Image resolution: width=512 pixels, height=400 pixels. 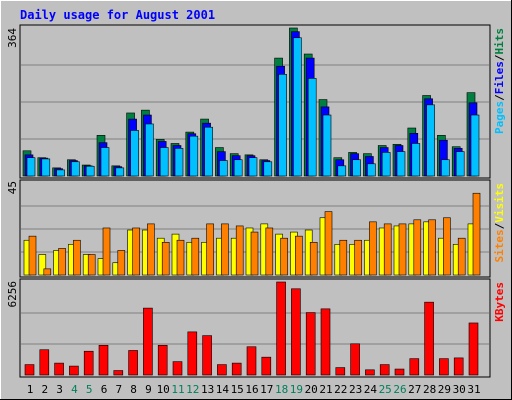 What do you see at coordinates (192, 389) in the screenshot?
I see `x-tick-label: 12` at bounding box center [192, 389].